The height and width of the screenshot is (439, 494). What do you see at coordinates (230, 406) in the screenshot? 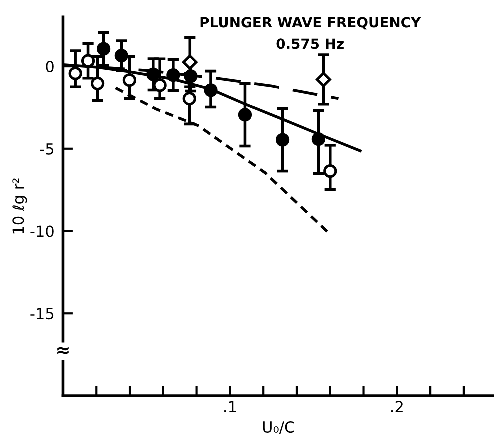
I see `x-tick-label: .1` at bounding box center [230, 406].